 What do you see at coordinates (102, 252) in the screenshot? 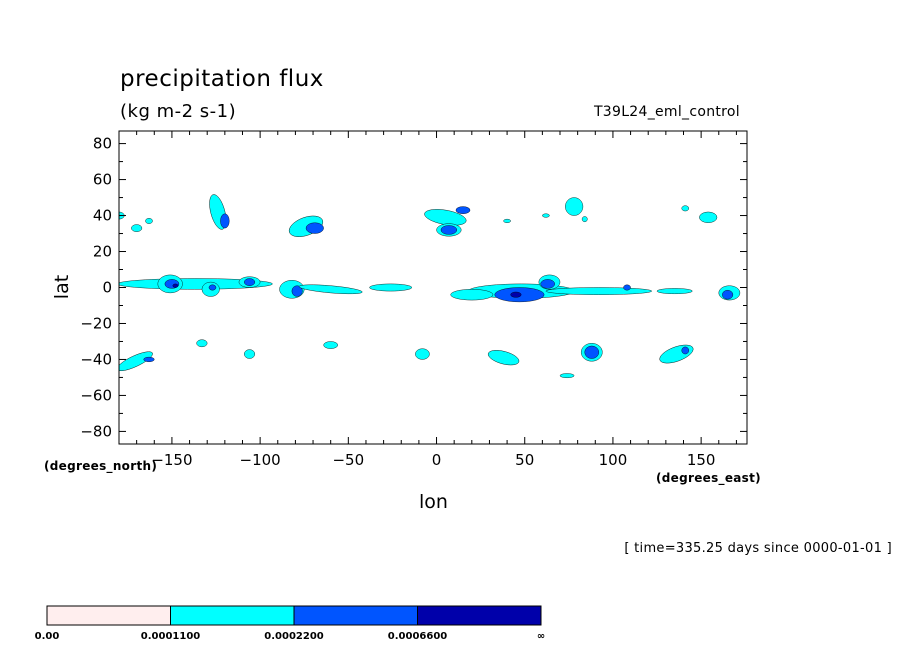
I see `y-tick-label: 20` at bounding box center [102, 252].